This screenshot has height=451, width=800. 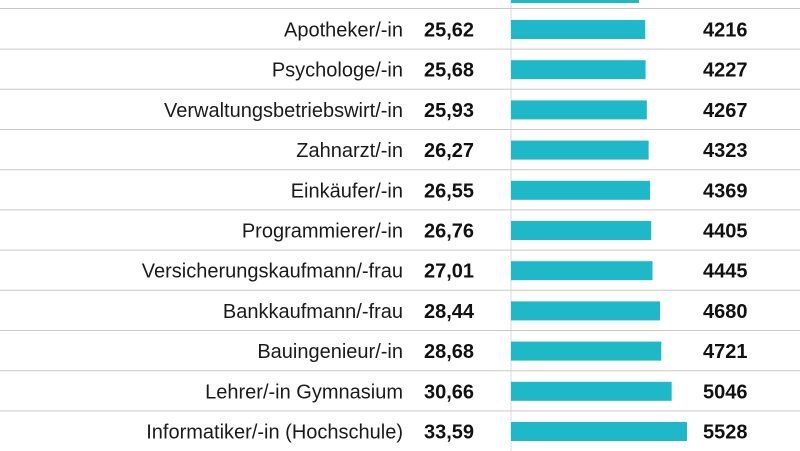 What do you see at coordinates (725, 312) in the screenshot?
I see `monthly-value-label: 4680` at bounding box center [725, 312].